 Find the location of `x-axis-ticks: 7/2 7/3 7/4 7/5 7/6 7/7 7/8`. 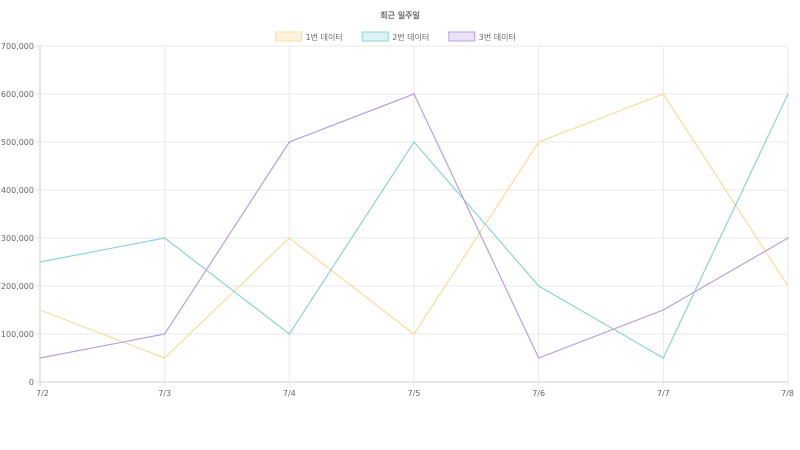

x-axis-ticks: 7/2 7/3 7/4 7/5 7/6 7/7 7/8 is located at coordinates (415, 393).